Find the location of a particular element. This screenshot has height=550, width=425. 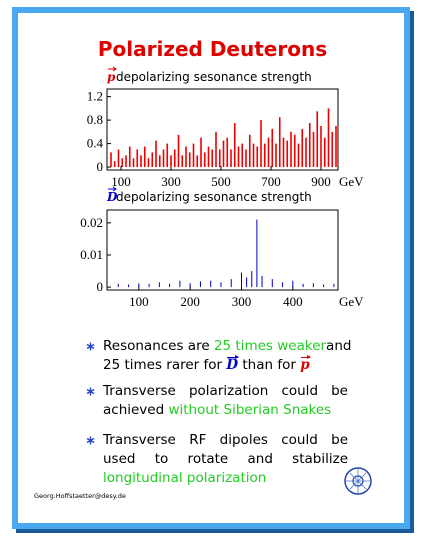

bullet-line: achieved without Siberian Snakes is located at coordinates (225, 410).